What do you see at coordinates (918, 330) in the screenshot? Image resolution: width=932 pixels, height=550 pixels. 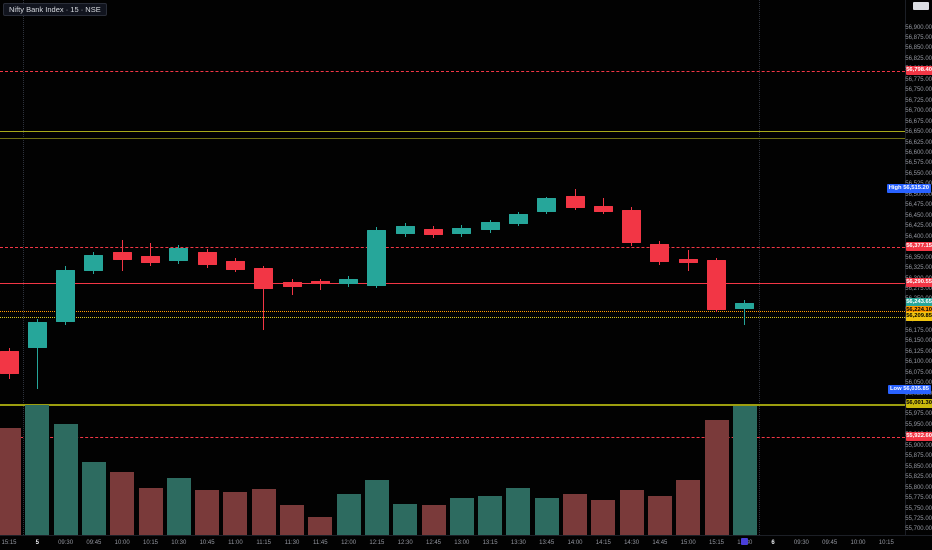 I see `price-tick-label: 56,175.00` at bounding box center [918, 330].